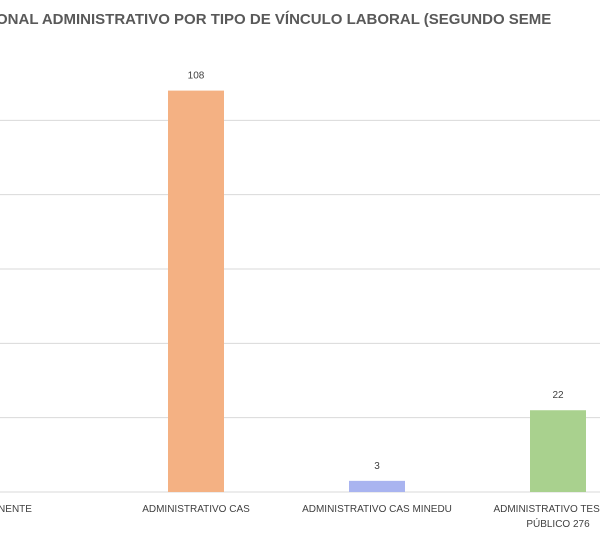 The height and width of the screenshot is (535, 600). I want to click on data-label: 108, so click(196, 76).